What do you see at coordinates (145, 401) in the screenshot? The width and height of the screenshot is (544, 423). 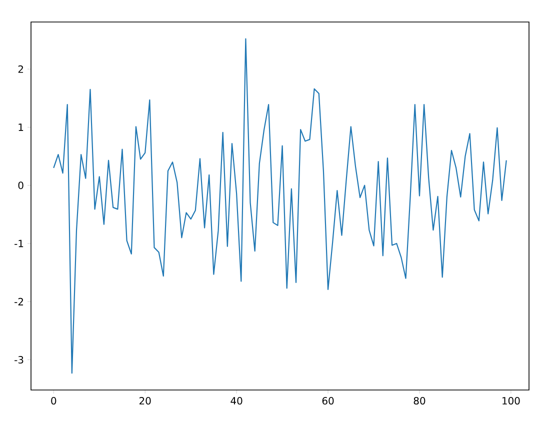 I see `x-tick-label: 20` at bounding box center [145, 401].